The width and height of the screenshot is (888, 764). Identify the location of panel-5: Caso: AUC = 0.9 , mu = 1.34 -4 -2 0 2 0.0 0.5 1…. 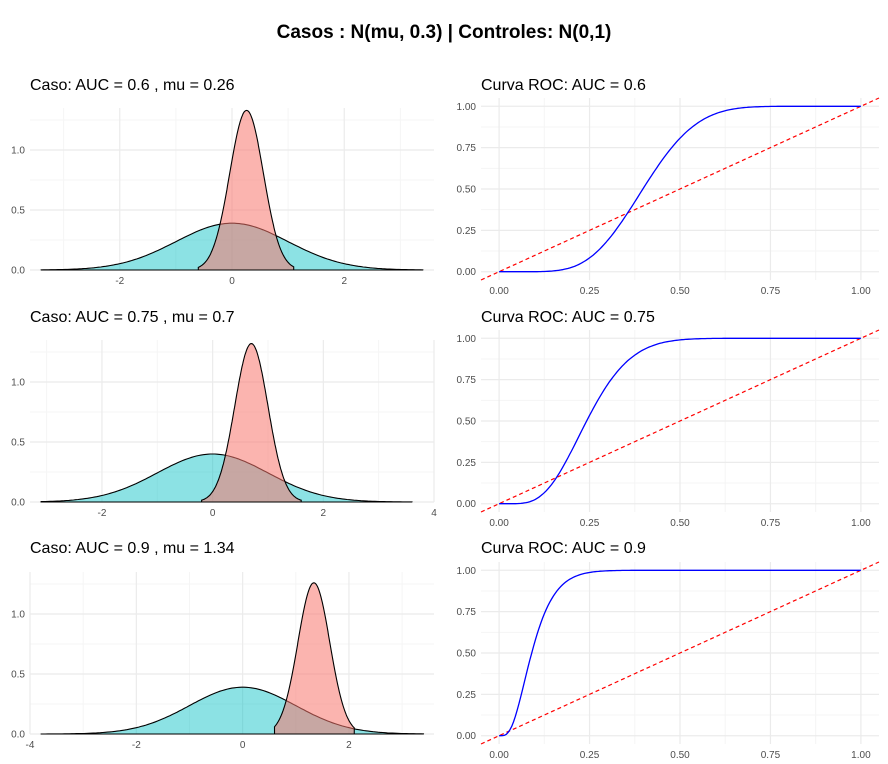
(222, 645).